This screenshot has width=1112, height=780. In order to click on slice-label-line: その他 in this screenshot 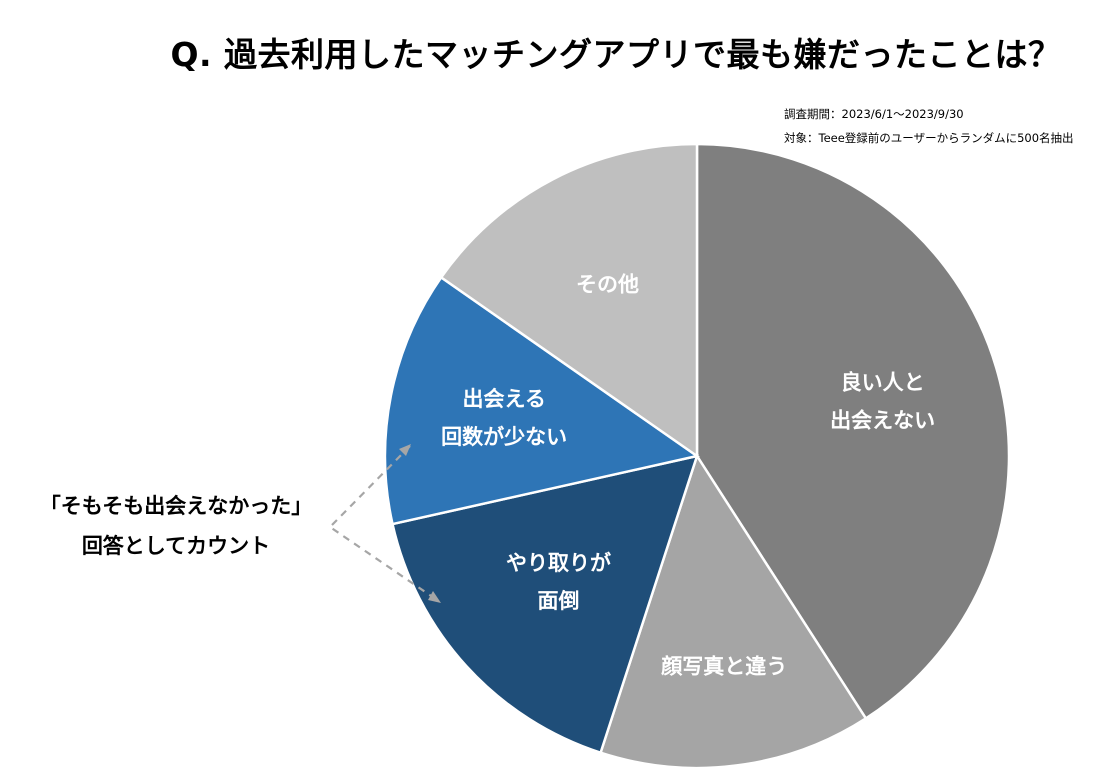, I will do `click(607, 284)`.